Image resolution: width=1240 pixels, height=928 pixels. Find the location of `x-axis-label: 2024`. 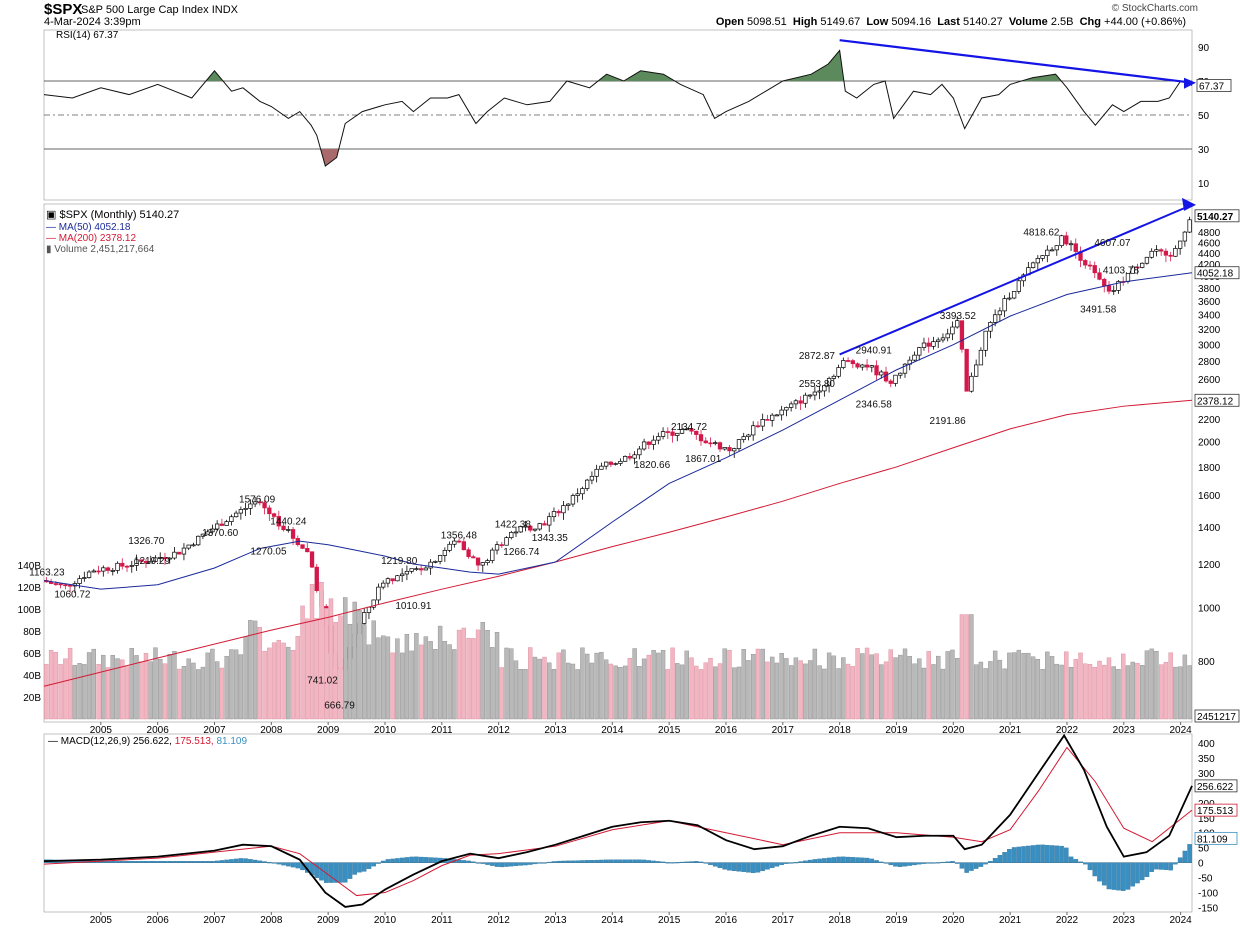

x-axis-label: 2024 is located at coordinates (1181, 920).